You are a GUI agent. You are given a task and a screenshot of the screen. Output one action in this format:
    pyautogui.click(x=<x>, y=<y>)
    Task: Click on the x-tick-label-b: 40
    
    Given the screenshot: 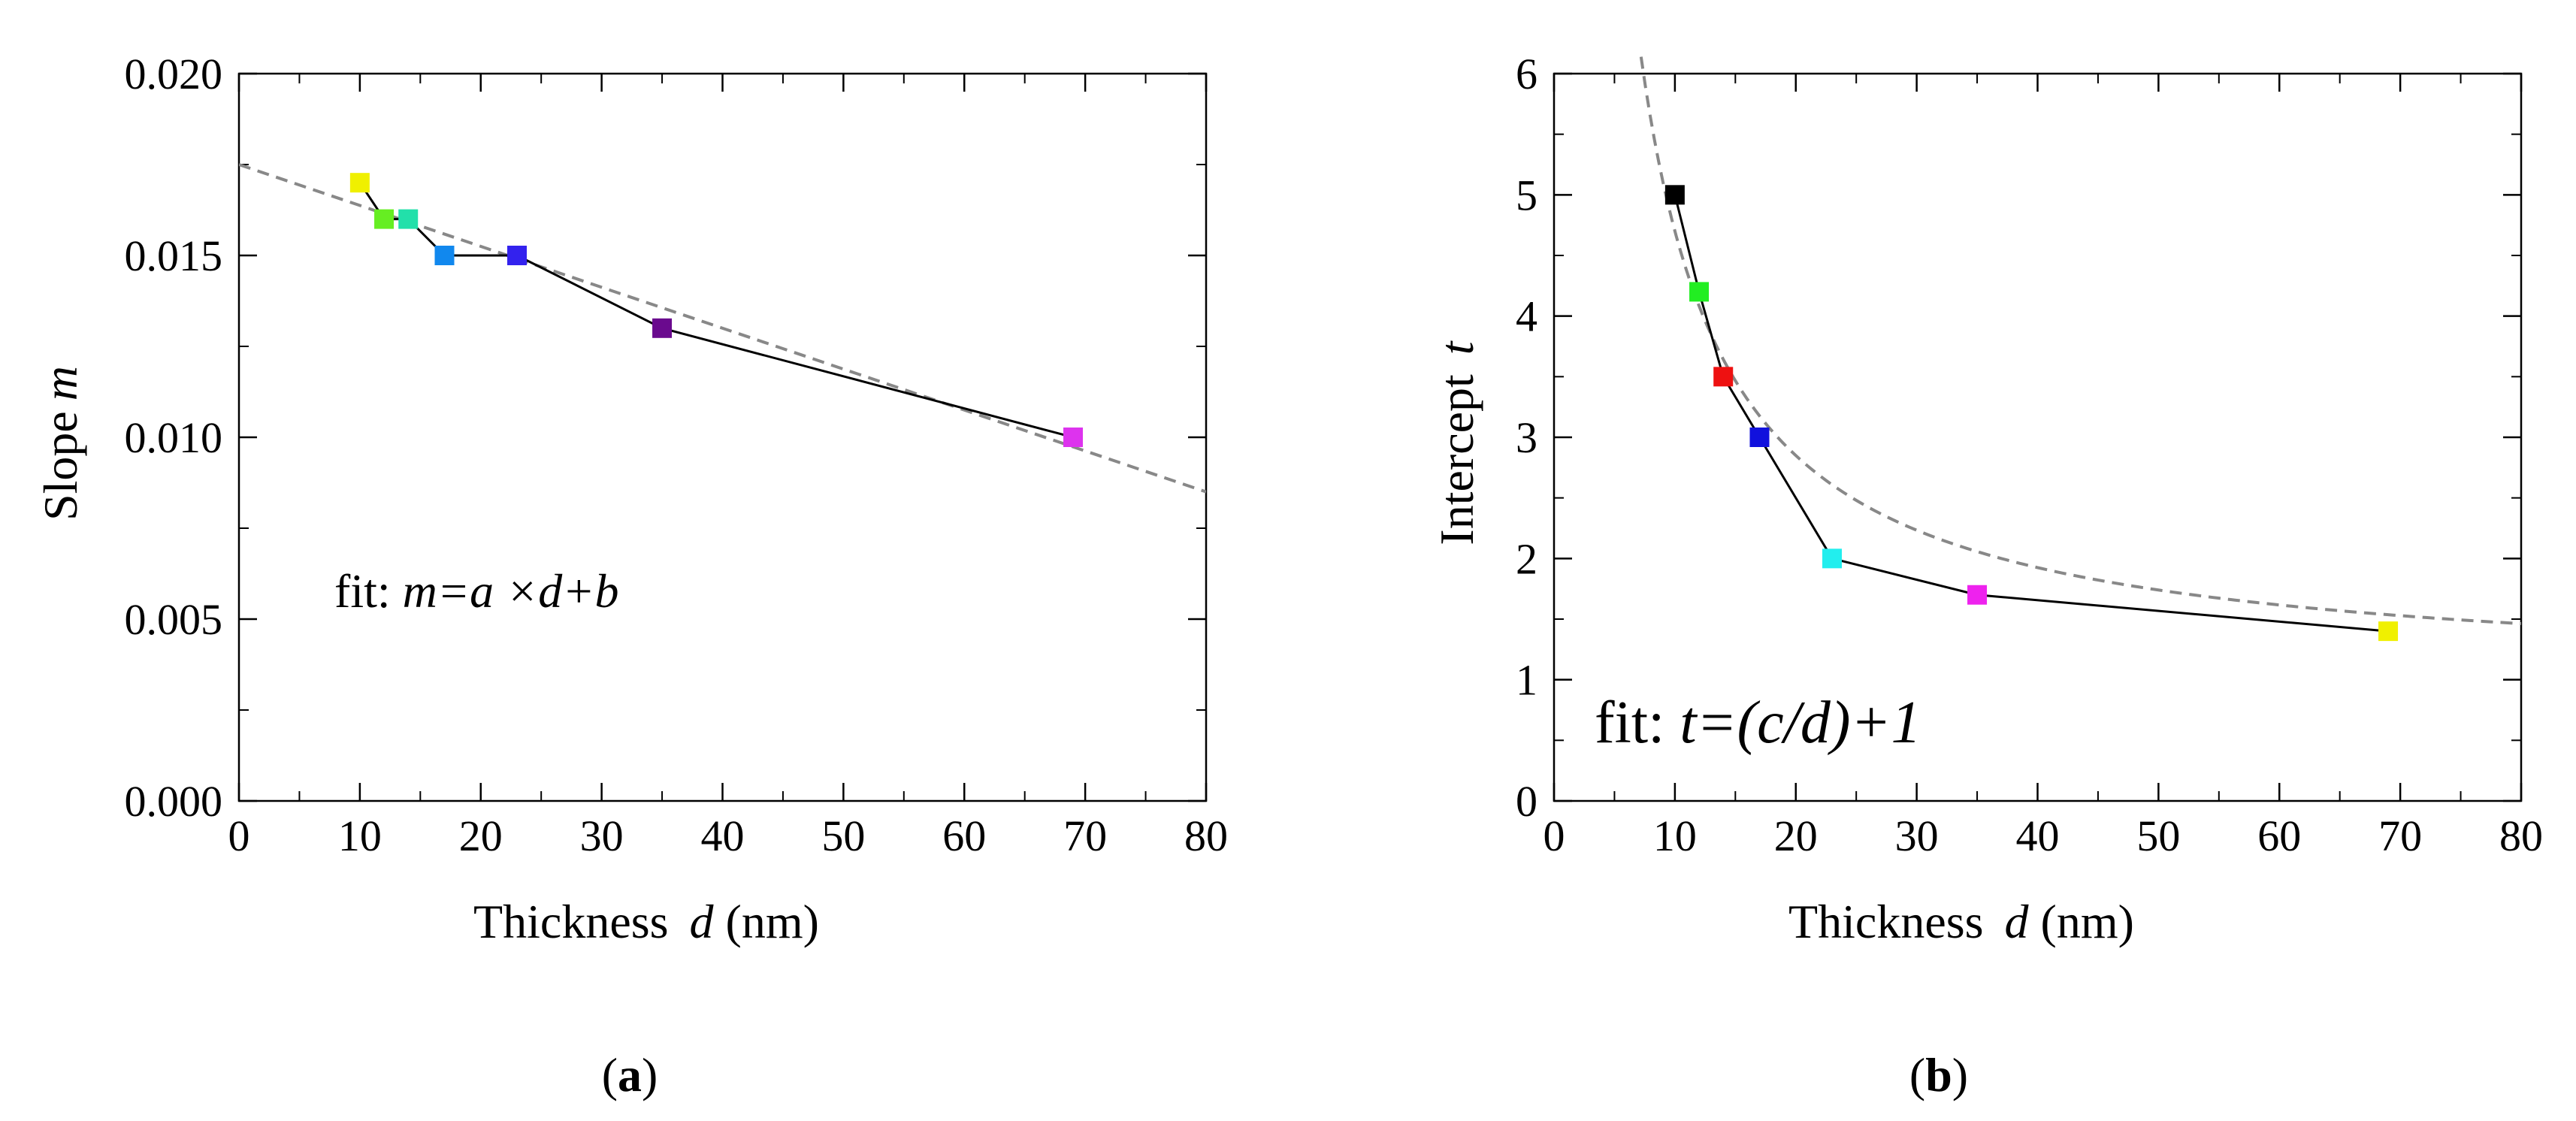 What is the action you would take?
    pyautogui.click(x=2038, y=835)
    